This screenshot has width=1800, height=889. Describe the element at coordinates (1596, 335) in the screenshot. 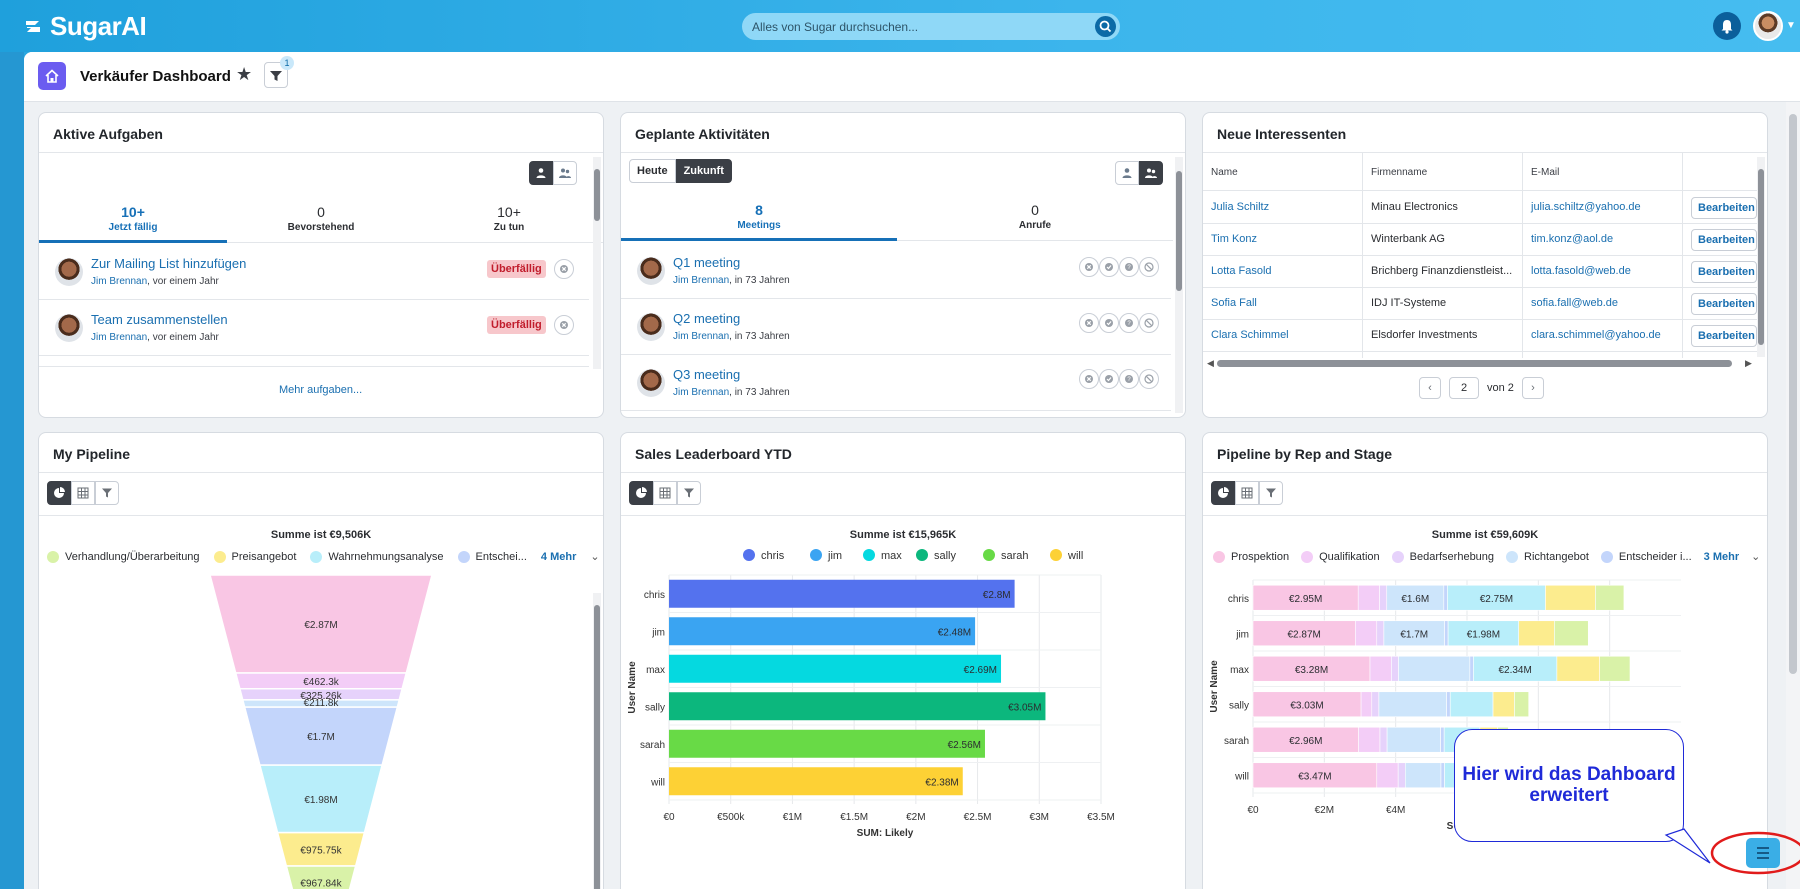

I see `email-link: clara.schimmel@yahoo.de` at that location.